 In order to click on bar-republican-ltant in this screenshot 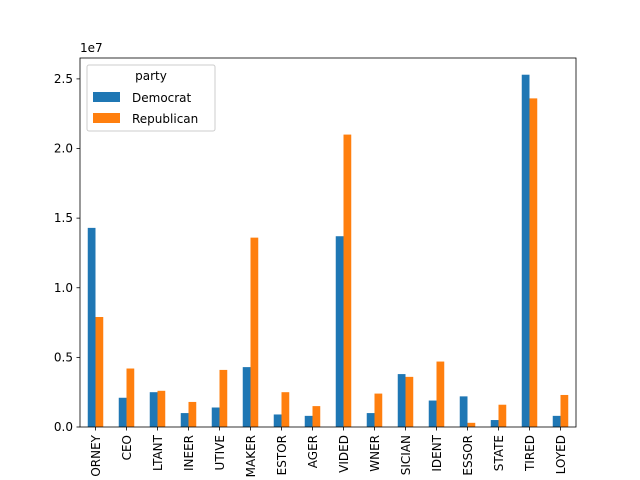, I will do `click(161, 408)`.